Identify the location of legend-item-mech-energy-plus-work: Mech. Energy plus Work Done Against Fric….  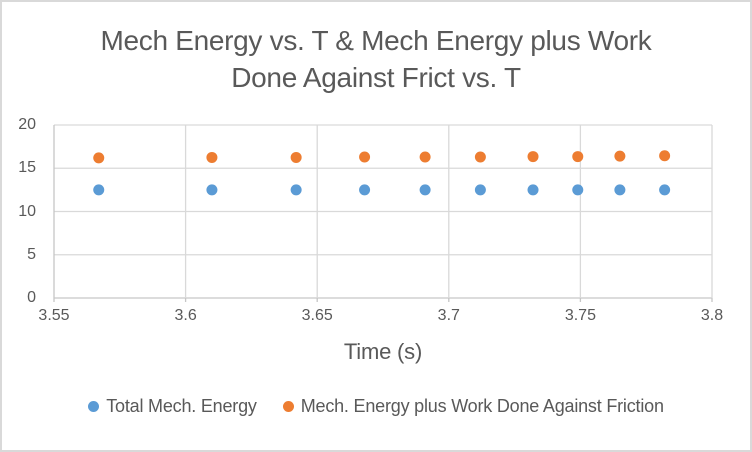
(473, 406).